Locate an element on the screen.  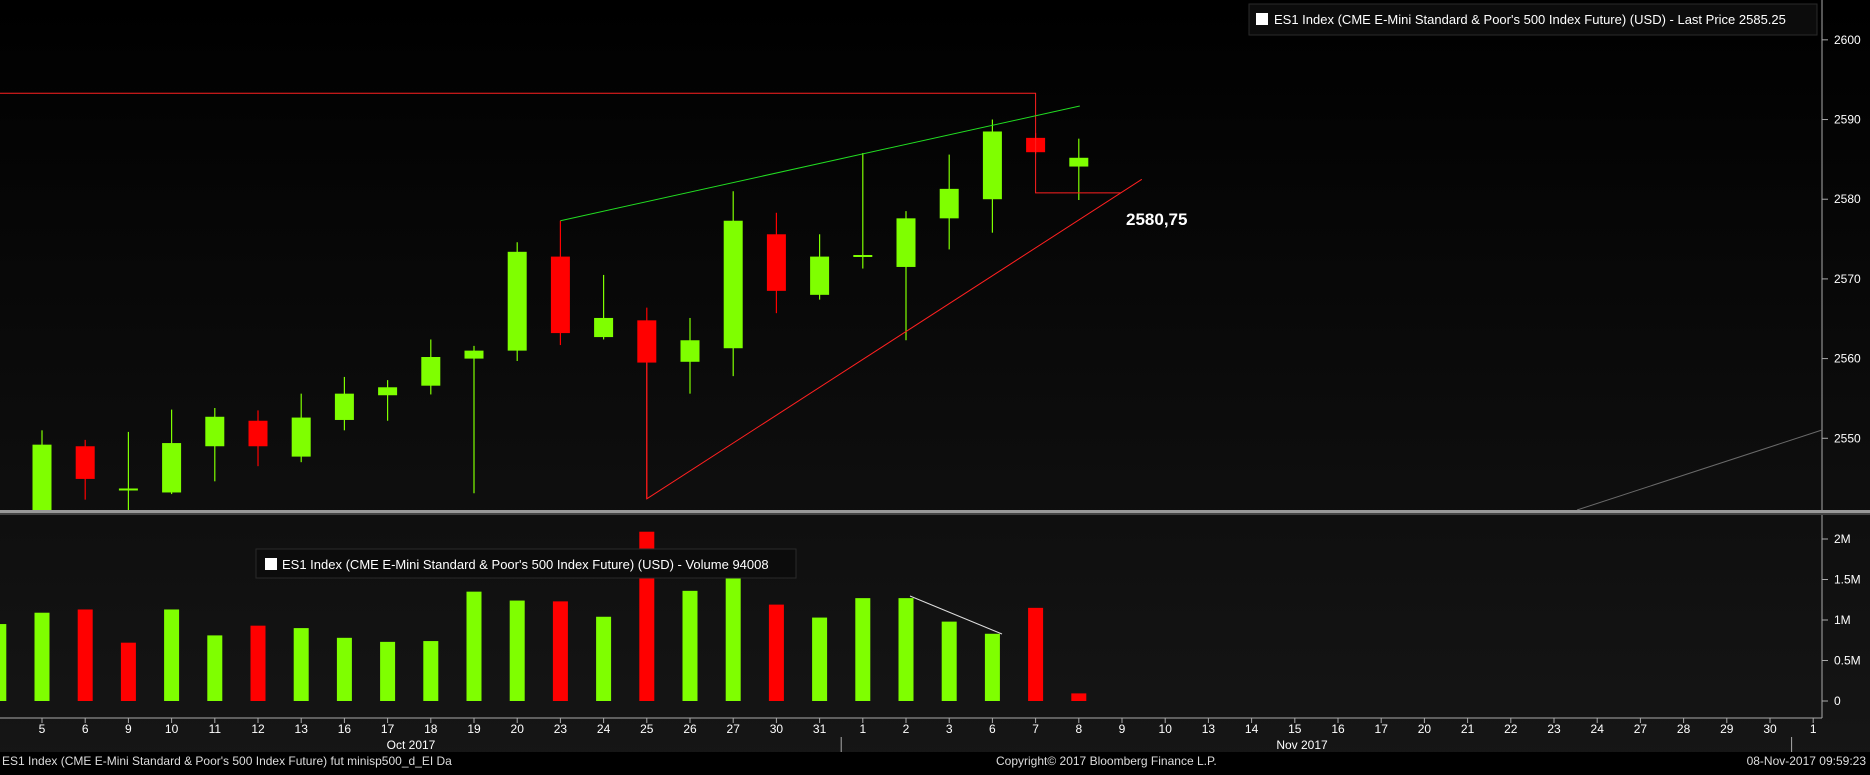
resistance-line is located at coordinates (560, 143).